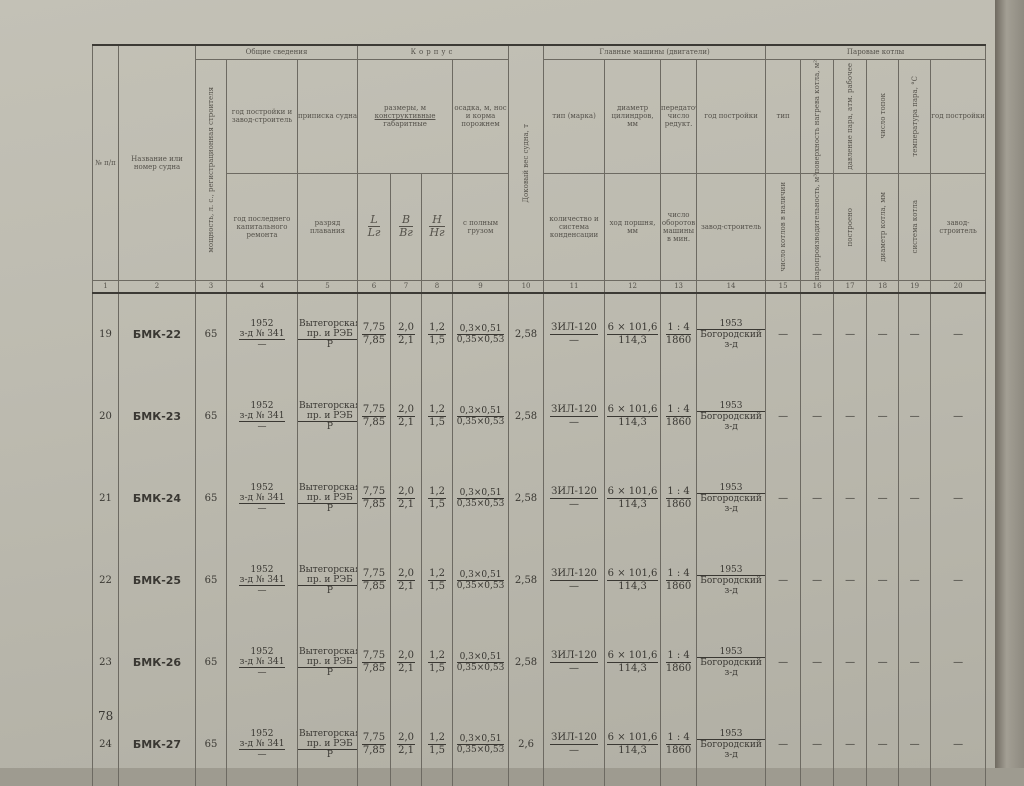 This screenshot has height=786, width=1024. I want to click on header-repair: год последнего капитального ремонта, so click(262, 226).